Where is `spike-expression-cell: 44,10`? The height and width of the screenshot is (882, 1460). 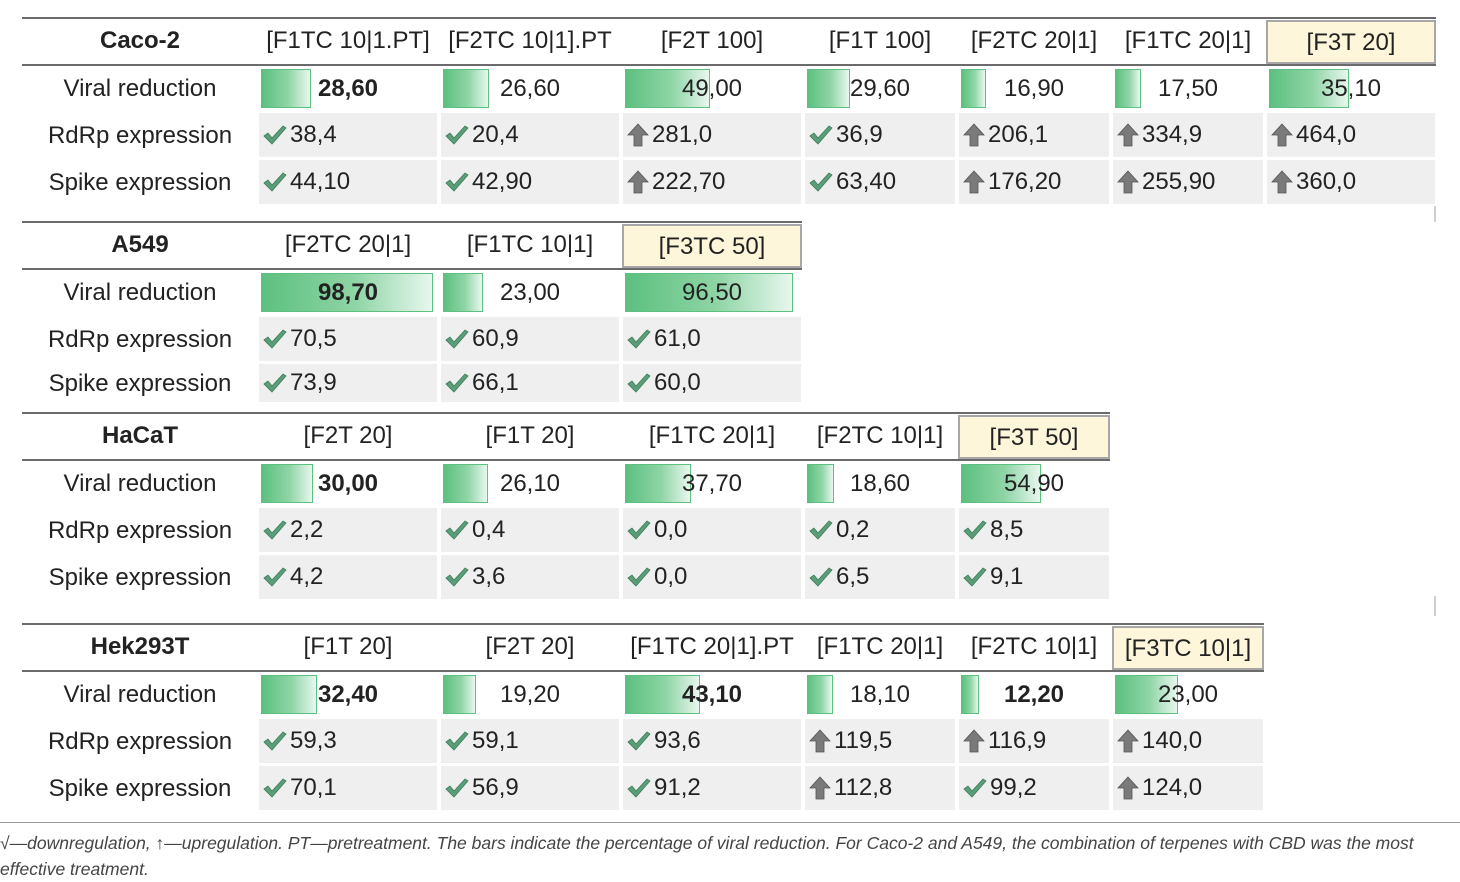 spike-expression-cell: 44,10 is located at coordinates (348, 182).